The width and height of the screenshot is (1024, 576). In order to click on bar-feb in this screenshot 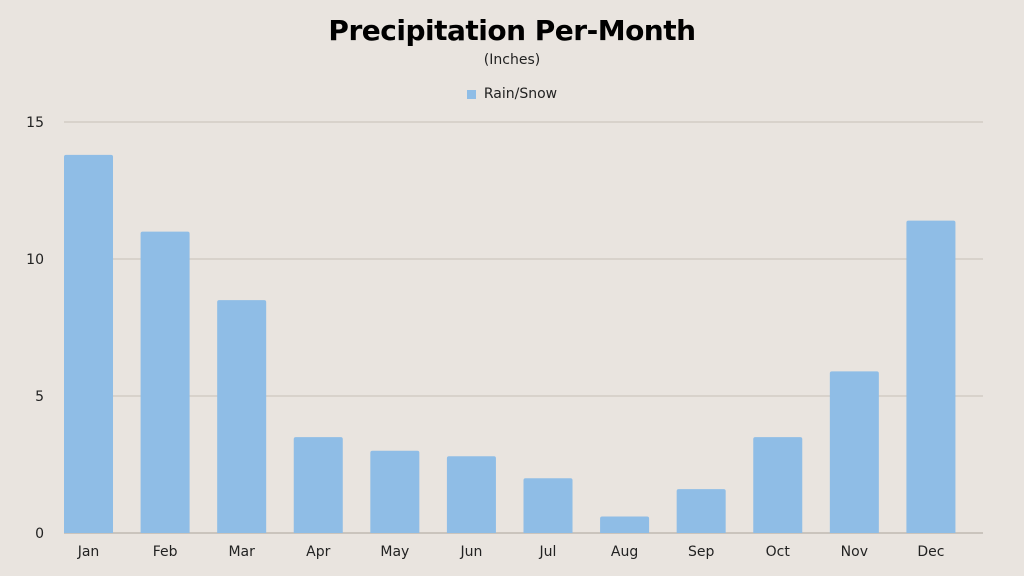, I will do `click(165, 382)`.